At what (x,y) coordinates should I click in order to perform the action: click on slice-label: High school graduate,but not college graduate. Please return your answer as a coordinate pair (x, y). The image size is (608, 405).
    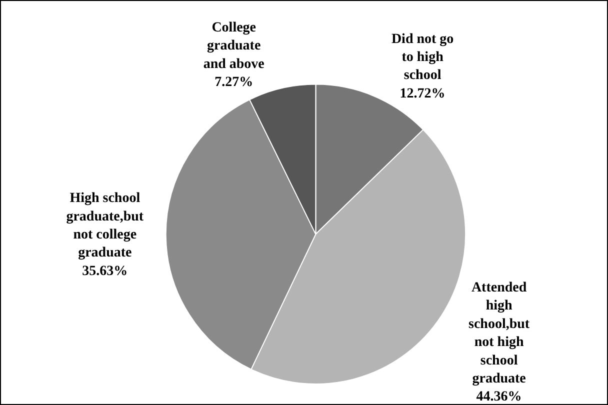
    Looking at the image, I should click on (105, 226).